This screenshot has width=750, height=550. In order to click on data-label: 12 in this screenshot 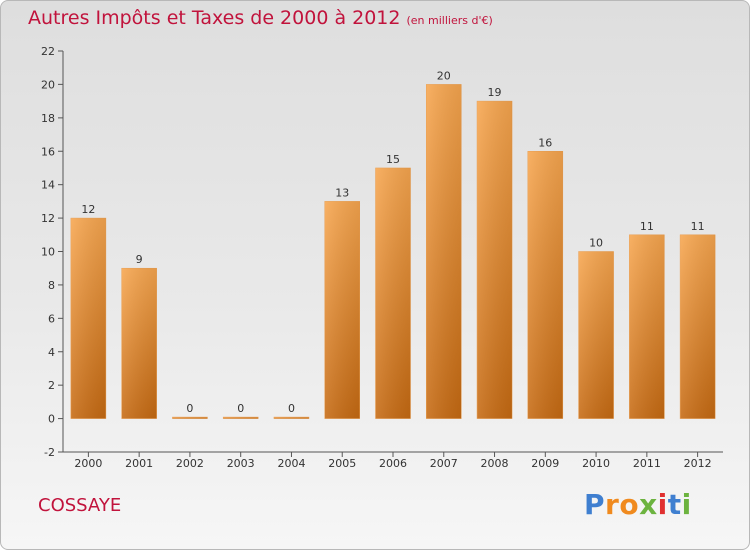, I will do `click(88, 209)`.